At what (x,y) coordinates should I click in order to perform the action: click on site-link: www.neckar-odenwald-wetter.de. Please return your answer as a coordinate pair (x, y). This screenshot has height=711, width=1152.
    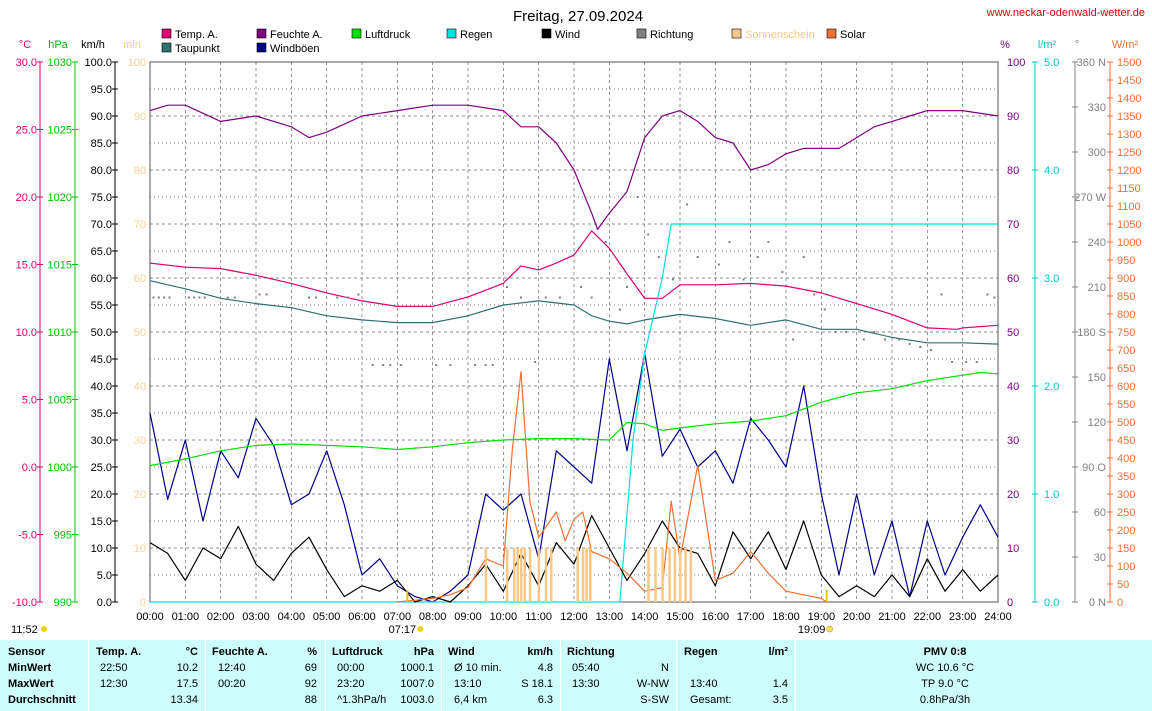
    Looking at the image, I should click on (1065, 13).